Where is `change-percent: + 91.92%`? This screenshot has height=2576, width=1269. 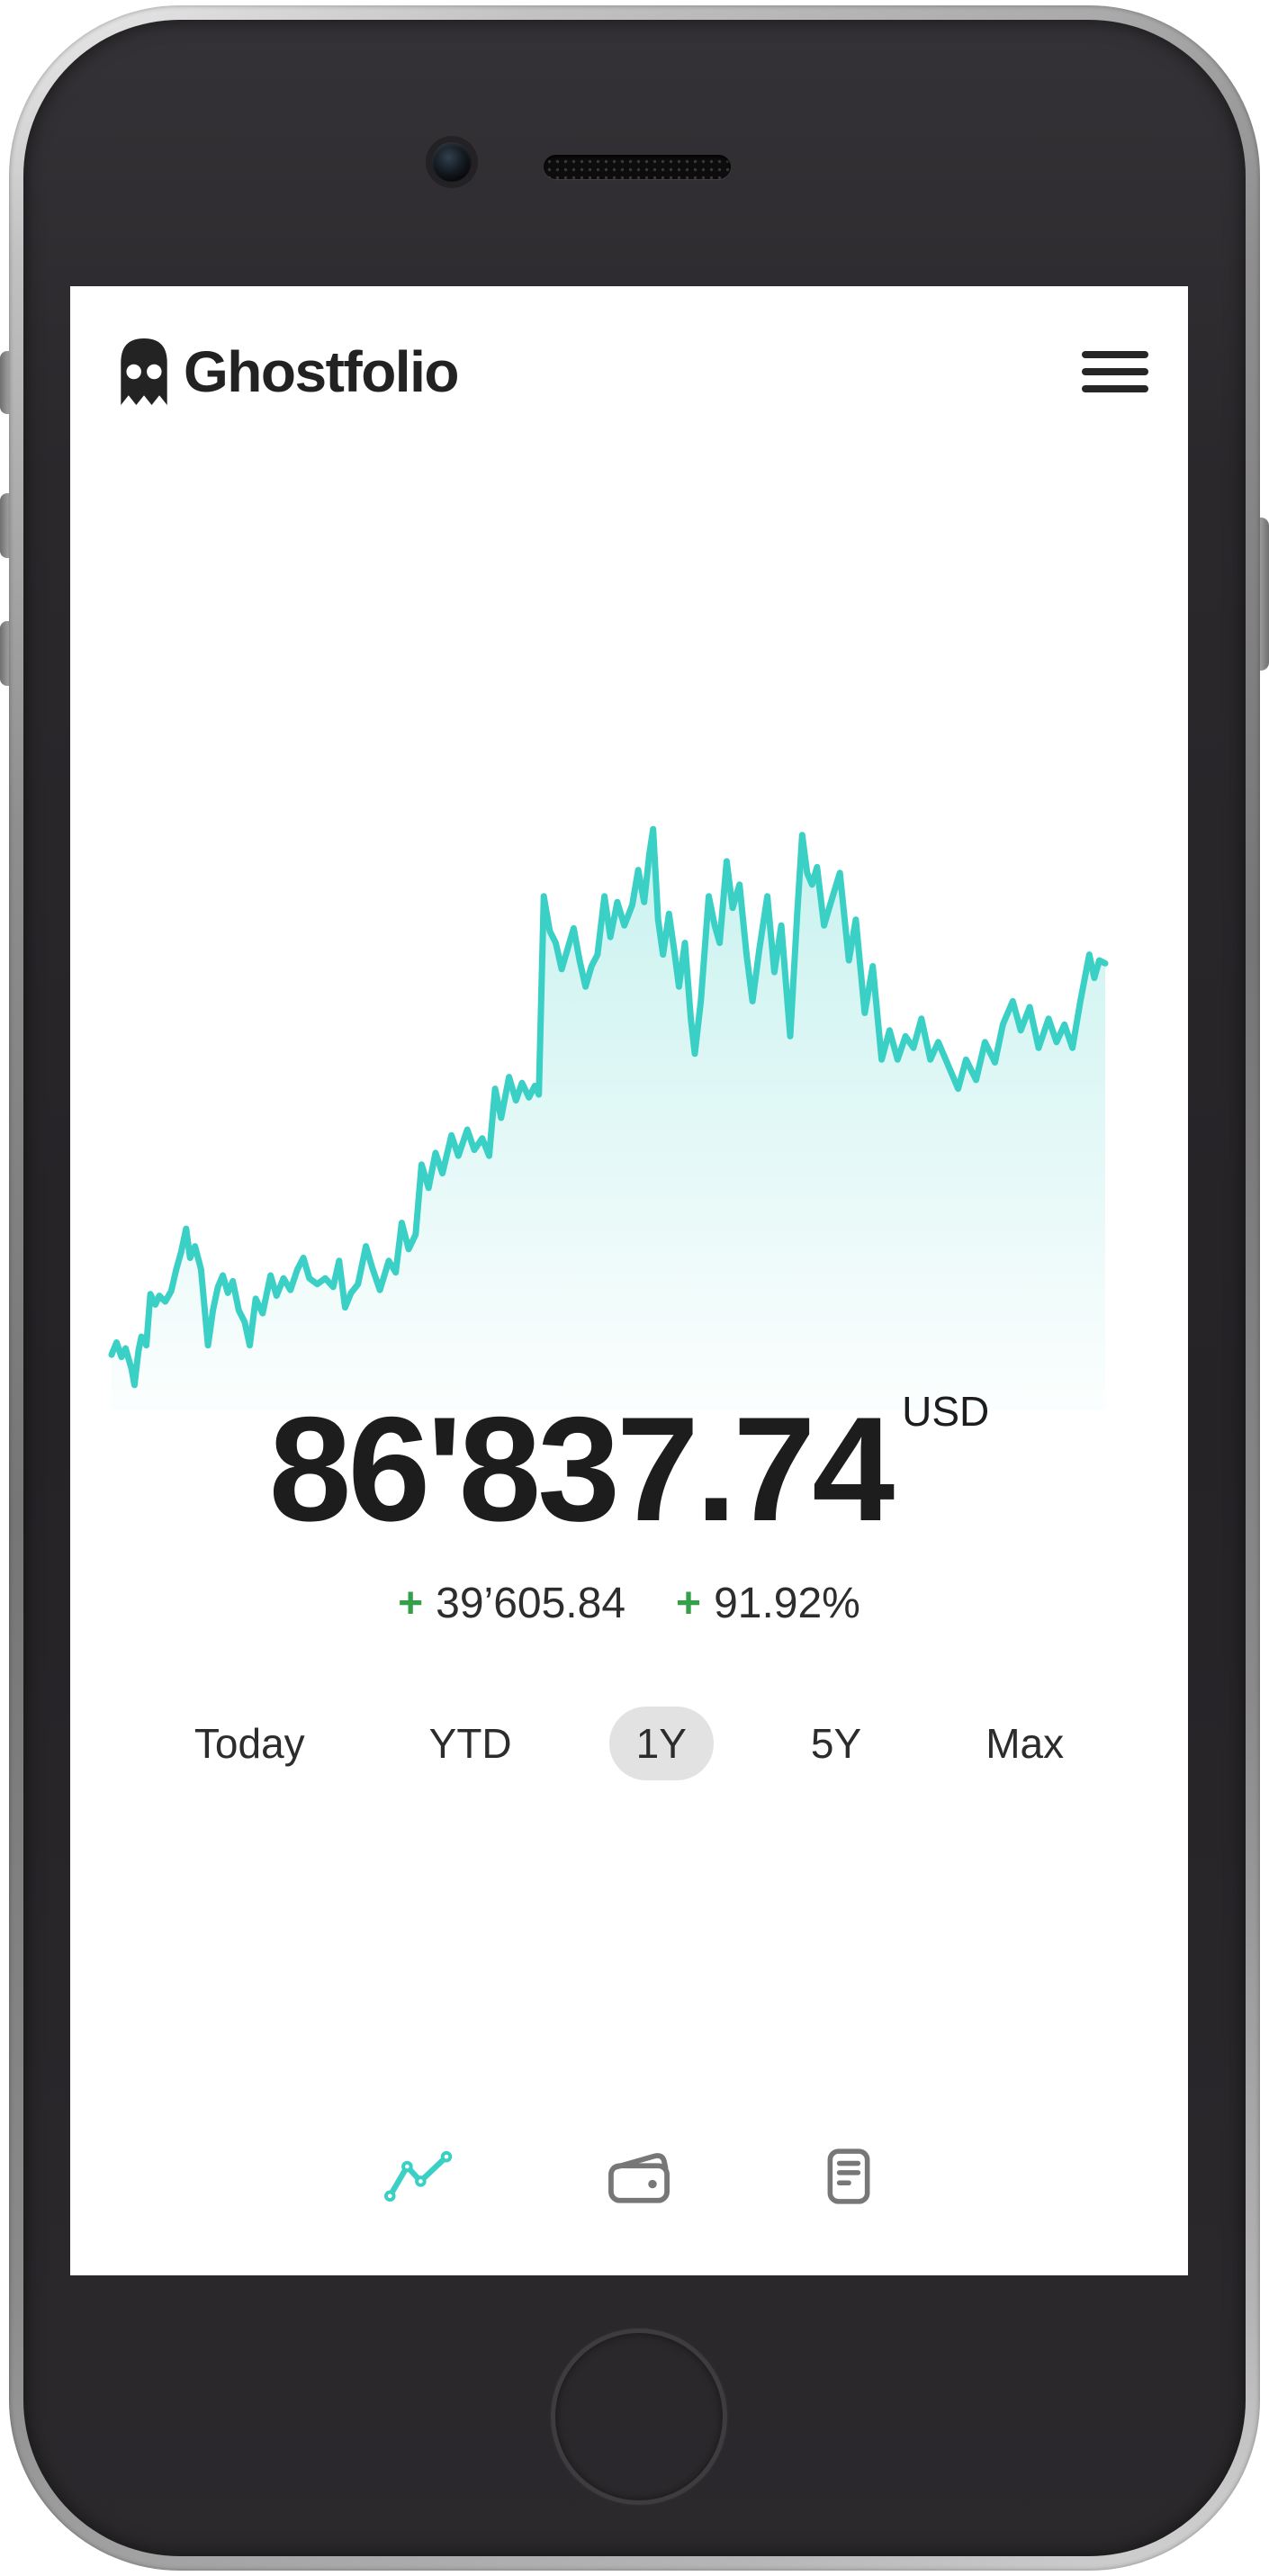
change-percent: + 91.92% is located at coordinates (768, 1604).